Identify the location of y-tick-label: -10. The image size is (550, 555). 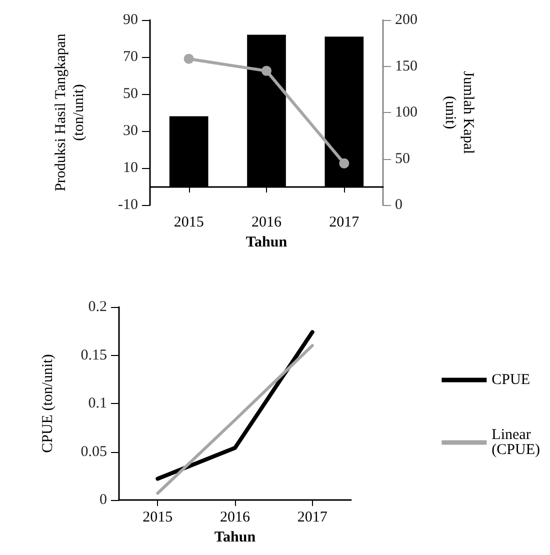
(128, 205).